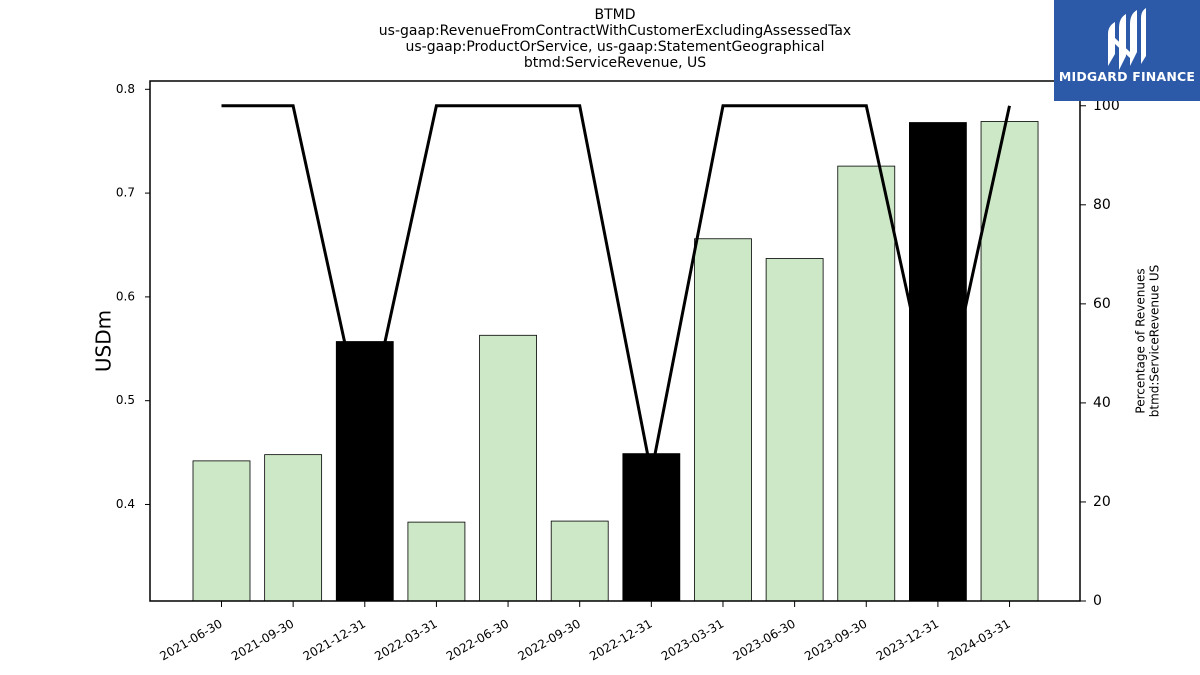  I want to click on x-tick-label: 2021-06-30, so click(190, 640).